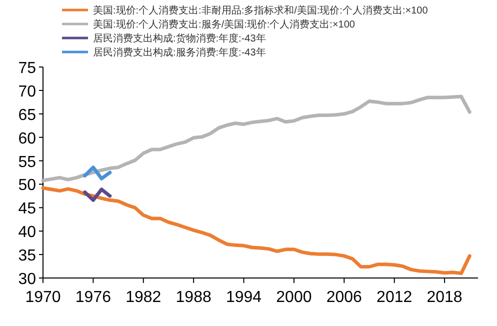 This screenshot has height=326, width=497. Describe the element at coordinates (179, 52) in the screenshot. I see `legend-label: 居民消费支出构成:服务消费:年度:-43年` at that location.